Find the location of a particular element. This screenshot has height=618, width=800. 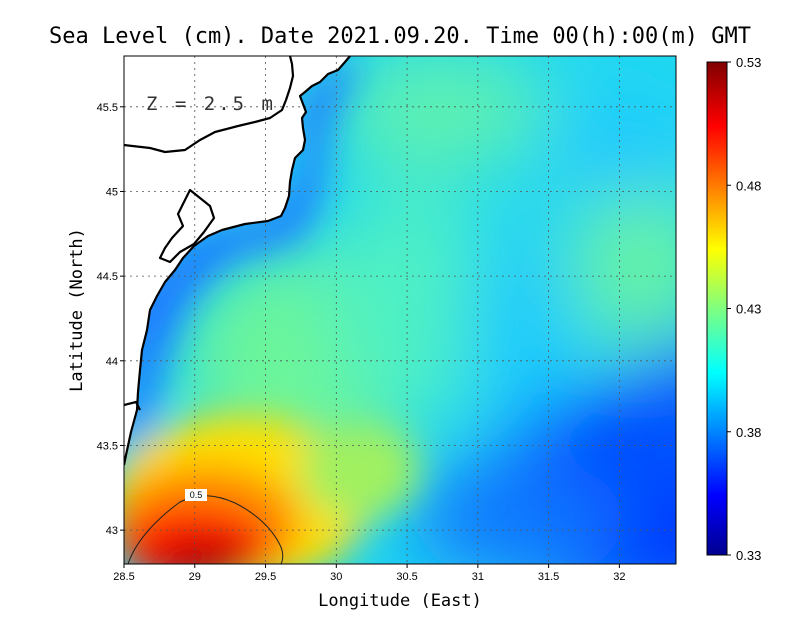

colorbar-tick-label: 0.43 is located at coordinates (748, 309).